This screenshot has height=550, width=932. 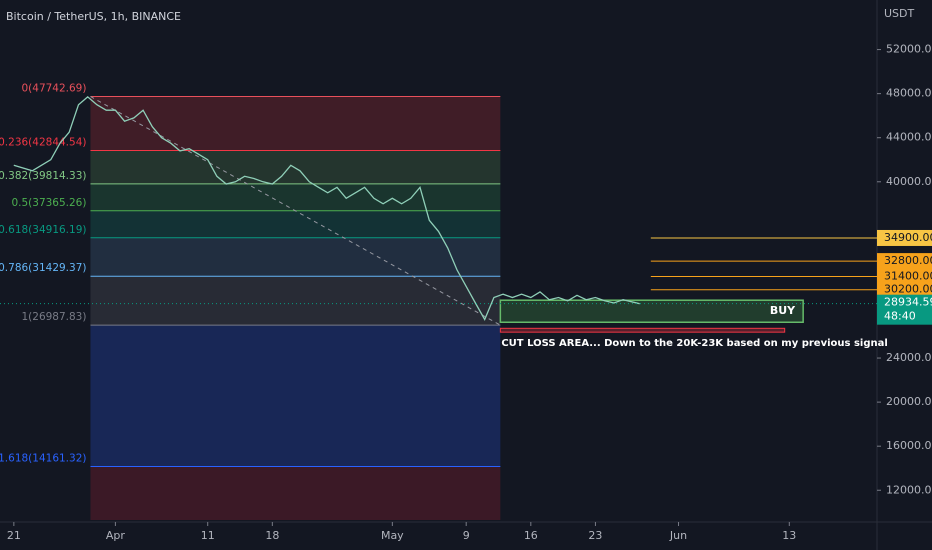 What do you see at coordinates (43, 142) in the screenshot?
I see `fib-label: 0.236(42844.54)` at bounding box center [43, 142].